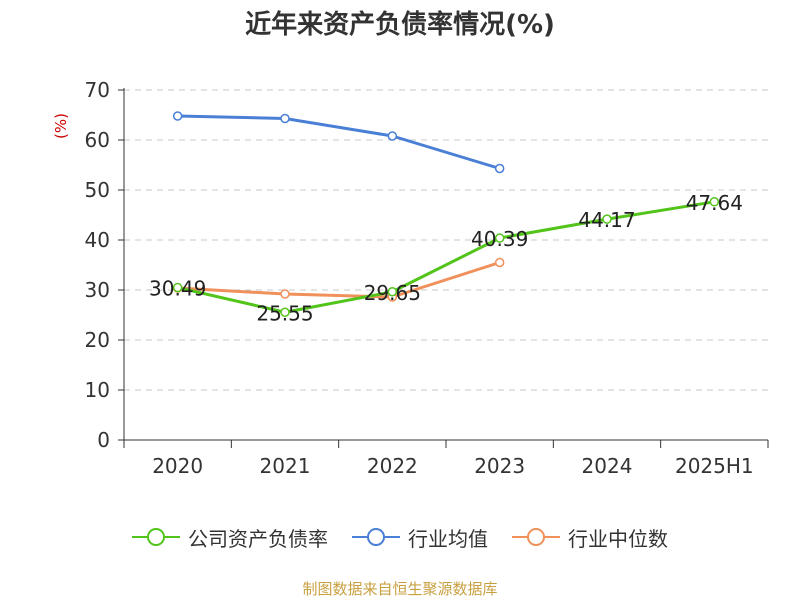 The height and width of the screenshot is (600, 800). Describe the element at coordinates (392, 466) in the screenshot. I see `x-tick-label: 2022` at that location.